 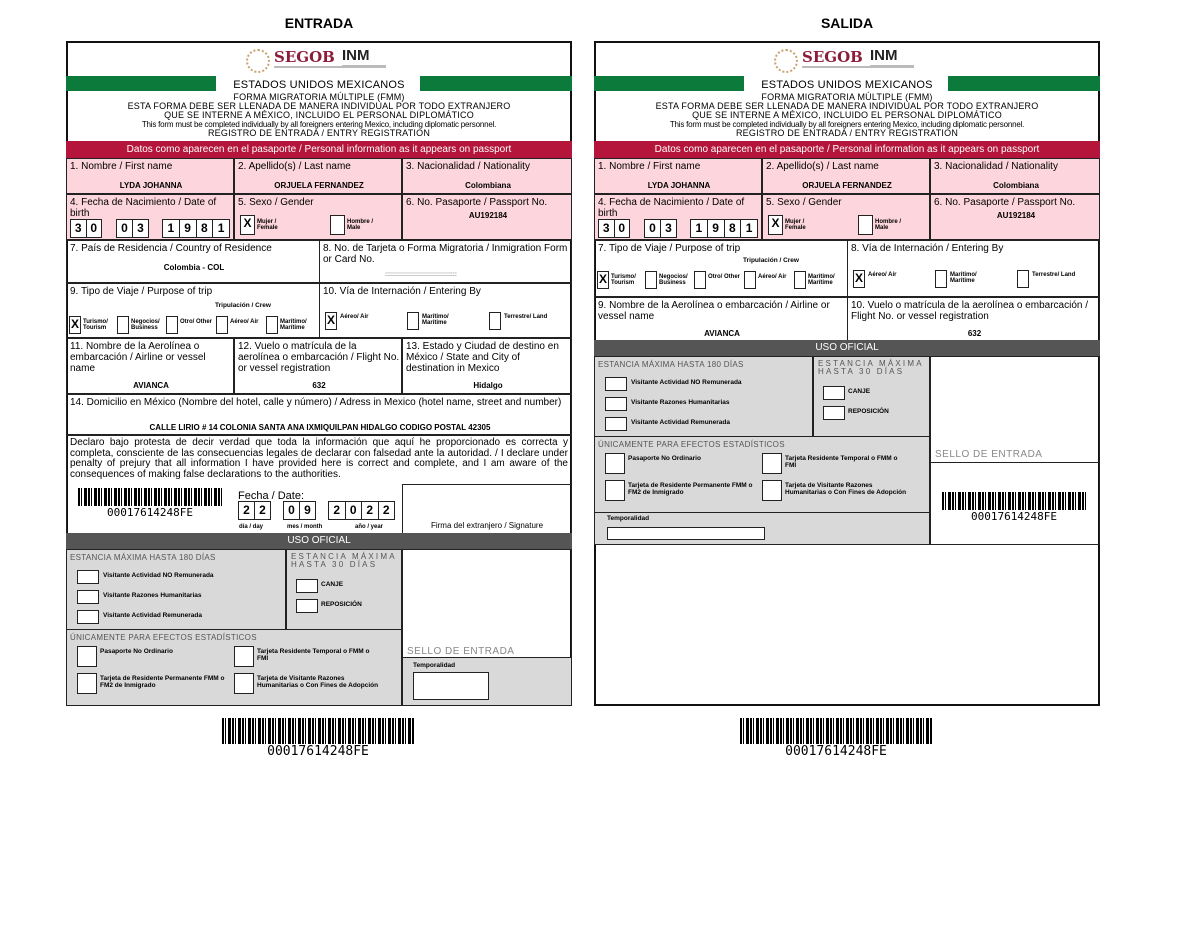 What do you see at coordinates (488, 215) in the screenshot?
I see `passport-value: AU192184` at bounding box center [488, 215].